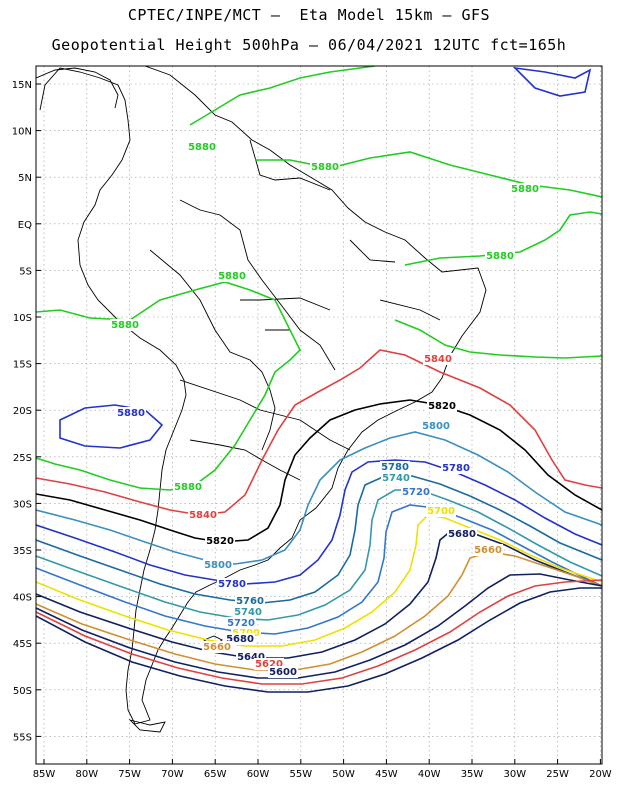 The width and height of the screenshot is (618, 800). I want to click on label-5800-chile: 5800, so click(218, 565).